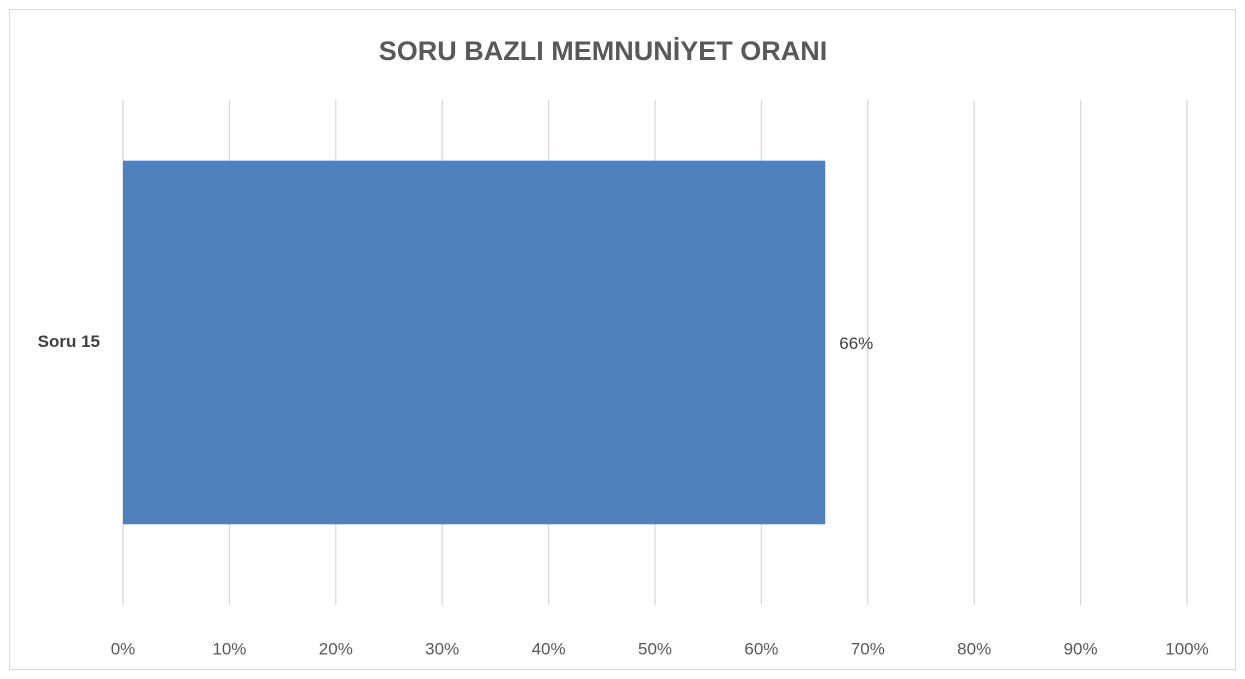 The height and width of the screenshot is (679, 1245). Describe the element at coordinates (229, 648) in the screenshot. I see `x-tick-label: 10%` at that location.